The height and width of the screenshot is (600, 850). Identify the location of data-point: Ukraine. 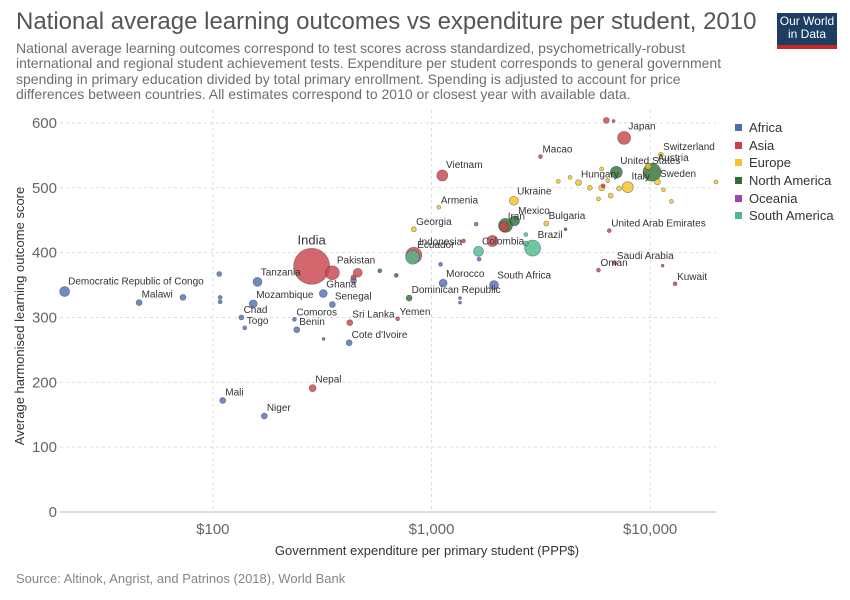
(514, 200).